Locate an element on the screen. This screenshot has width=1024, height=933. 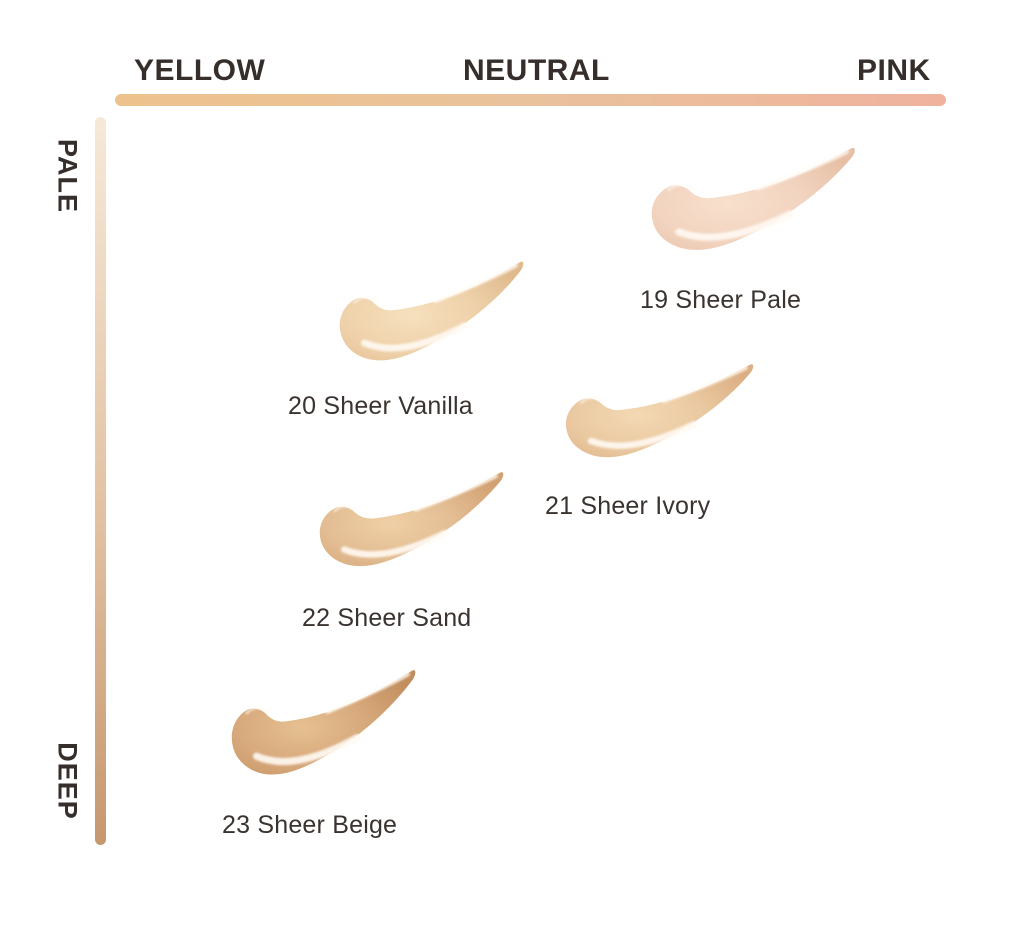
x-axis-label-pink: PINK is located at coordinates (894, 70).